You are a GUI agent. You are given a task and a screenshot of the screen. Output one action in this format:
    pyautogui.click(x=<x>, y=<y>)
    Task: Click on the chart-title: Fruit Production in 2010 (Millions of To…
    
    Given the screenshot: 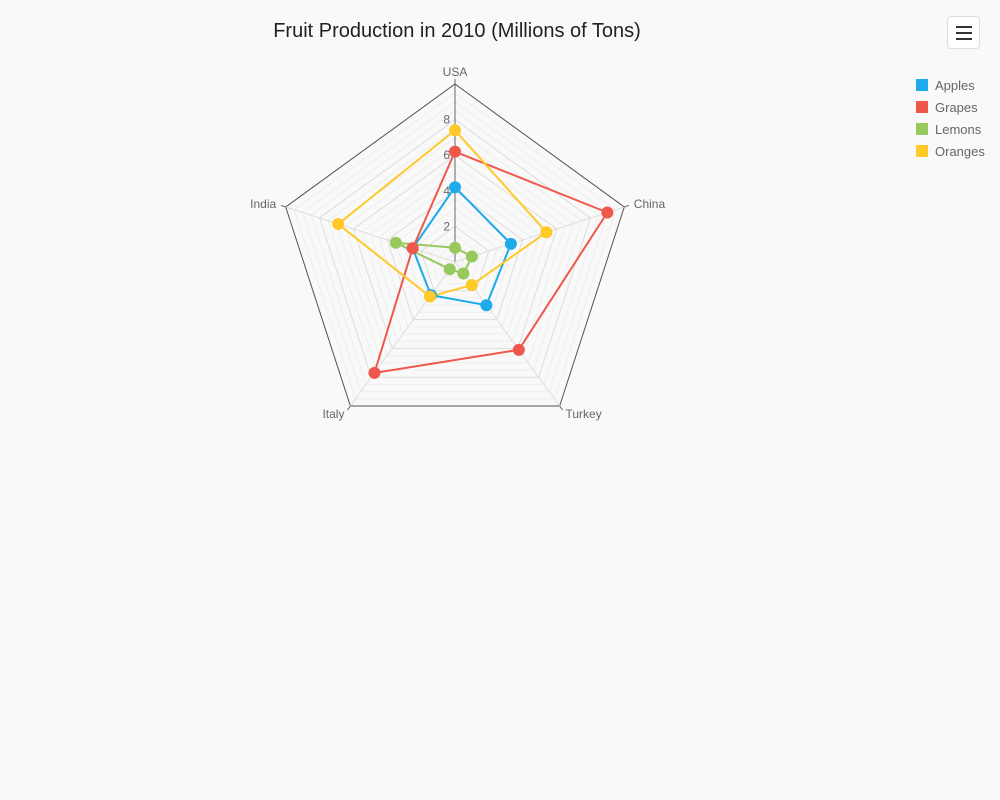 What is the action you would take?
    pyautogui.click(x=457, y=31)
    